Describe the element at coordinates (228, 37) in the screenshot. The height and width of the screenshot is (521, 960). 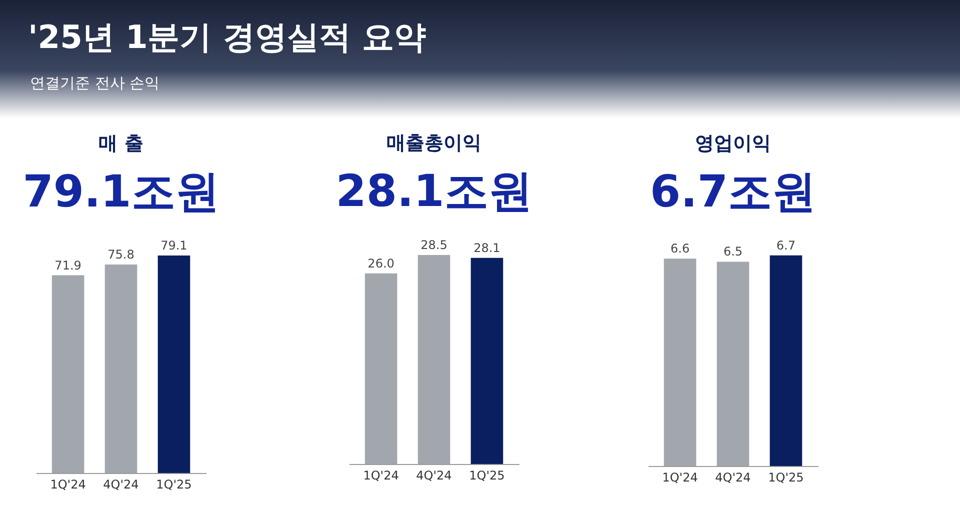
I see `text: '25년 1분기 경영실적 요약` at that location.